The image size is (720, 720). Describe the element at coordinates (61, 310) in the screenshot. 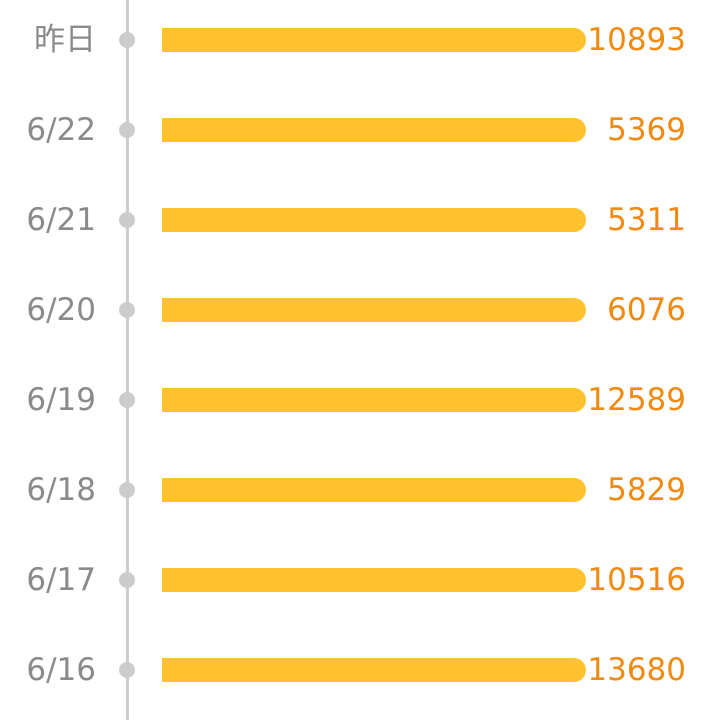

I see `date-label: 6/20` at that location.